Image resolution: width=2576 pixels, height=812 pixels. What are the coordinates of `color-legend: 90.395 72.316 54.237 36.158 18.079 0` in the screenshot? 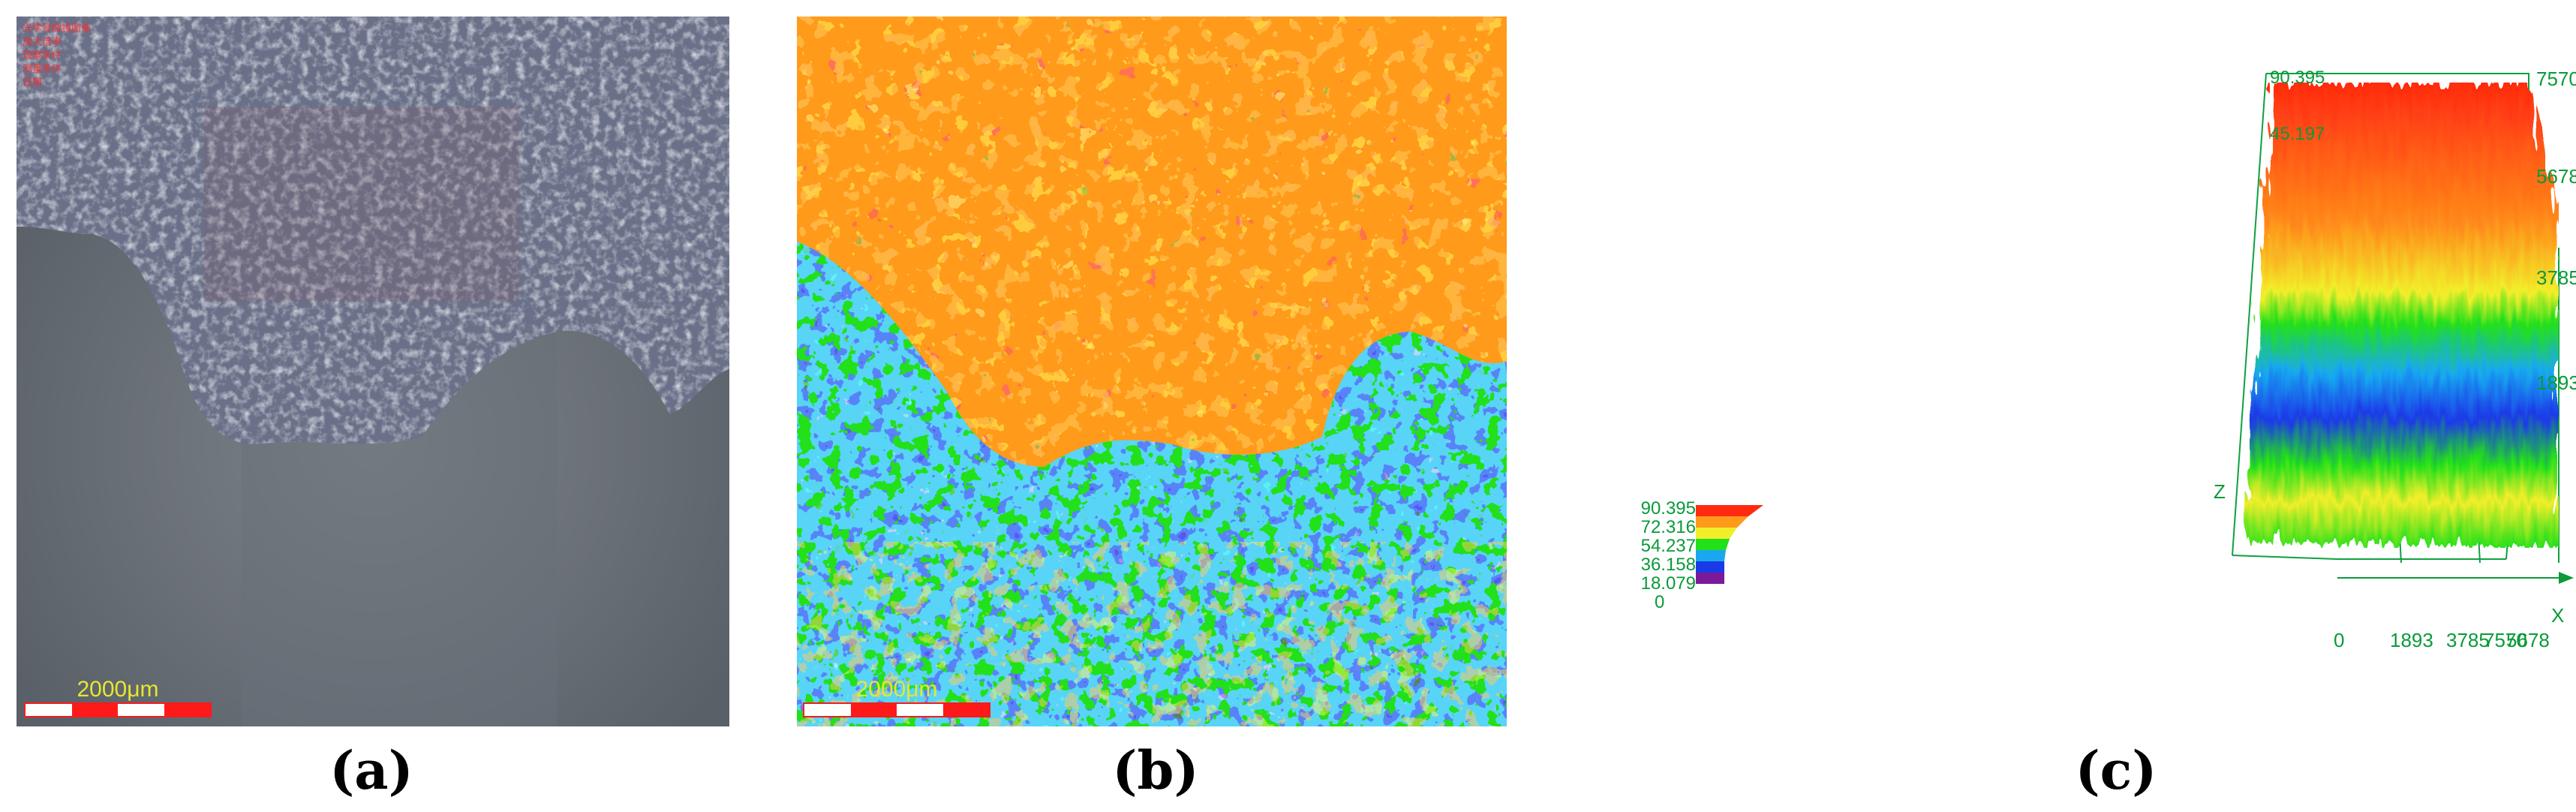 It's located at (1696, 555).